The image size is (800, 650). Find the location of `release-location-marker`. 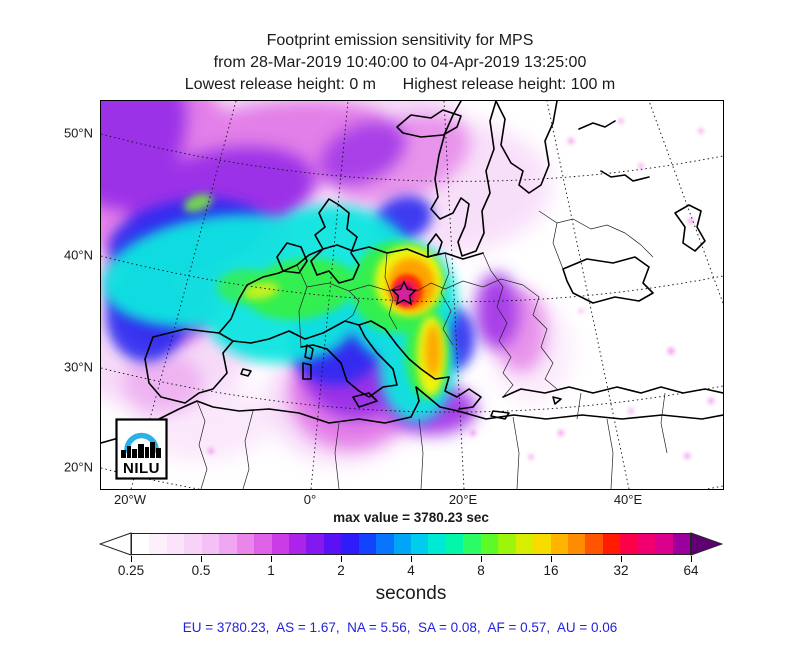

release-location-marker is located at coordinates (404, 293).